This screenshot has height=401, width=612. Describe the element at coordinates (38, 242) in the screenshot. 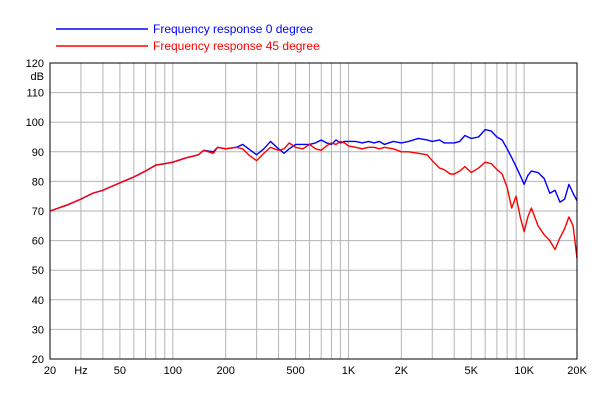

I see `y-tick-label: 60` at that location.